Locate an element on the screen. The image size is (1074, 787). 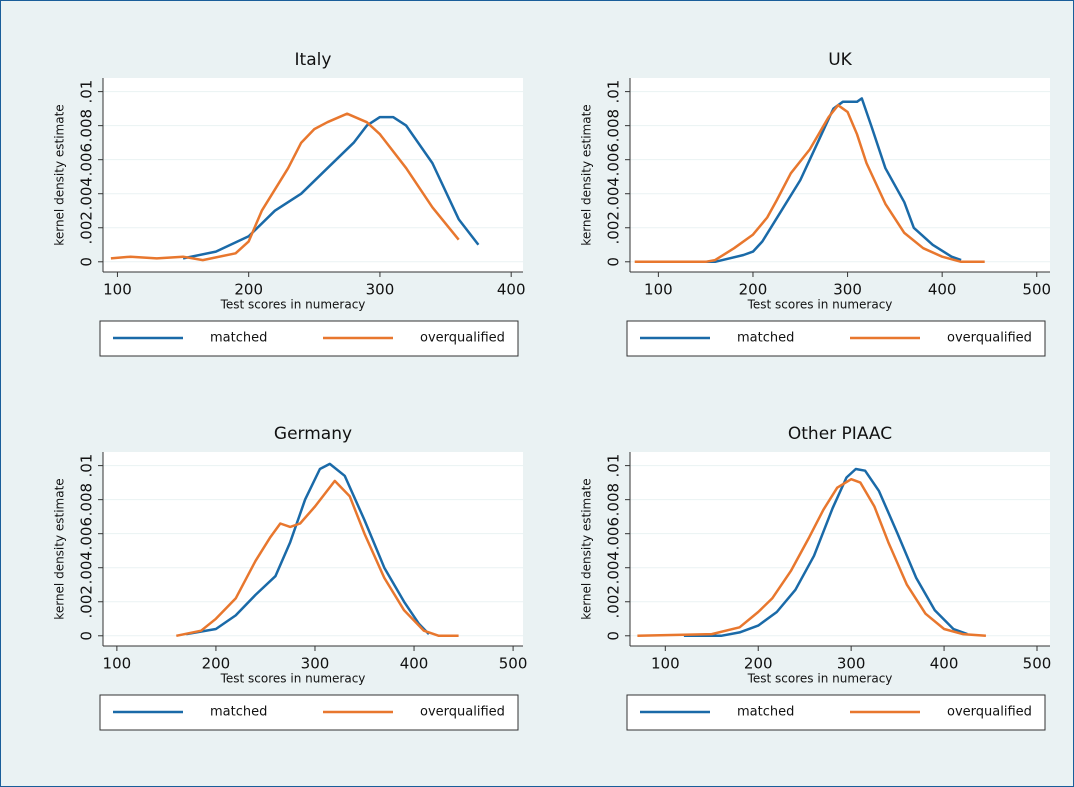
chart-title: Italy is located at coordinates (313, 60).